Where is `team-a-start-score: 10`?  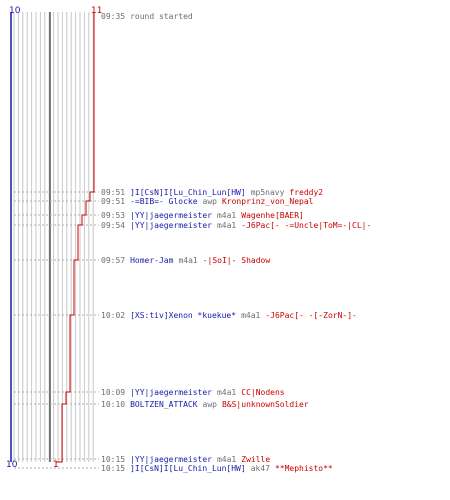
team-a-start-score: 10 is located at coordinates (15, 11).